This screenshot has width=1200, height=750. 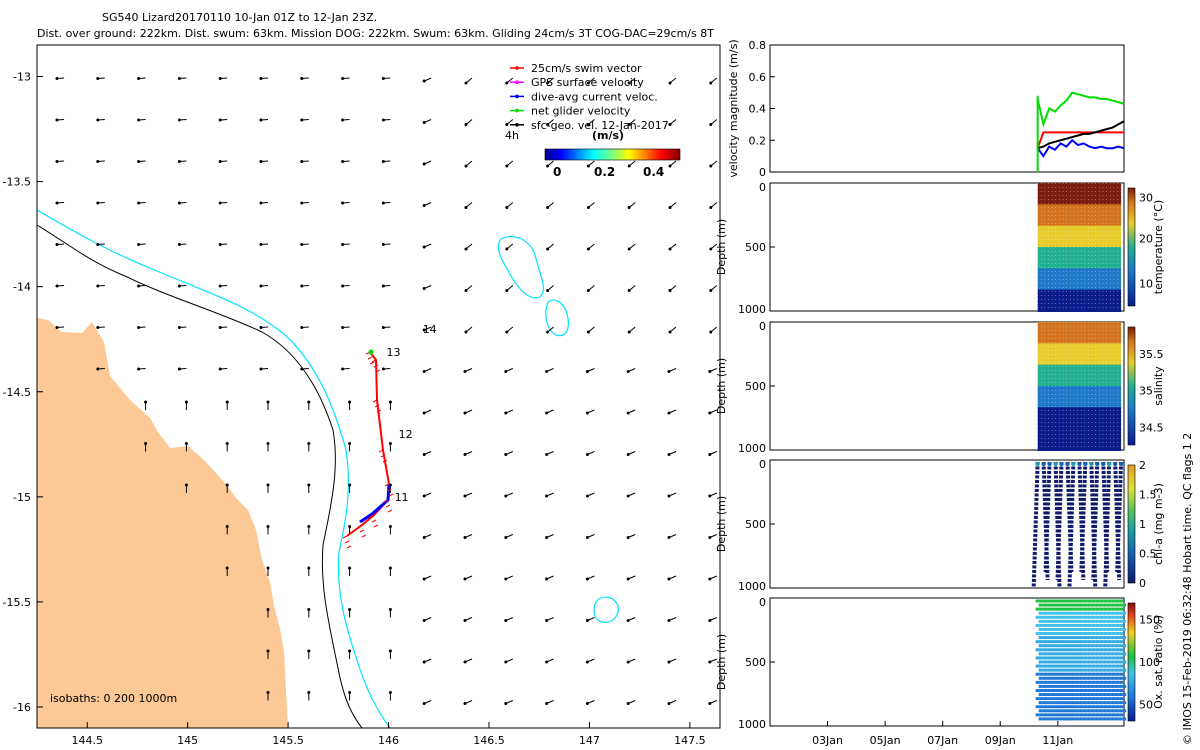 I want to click on velocity-ytick-label: 0.8, so click(x=758, y=45).